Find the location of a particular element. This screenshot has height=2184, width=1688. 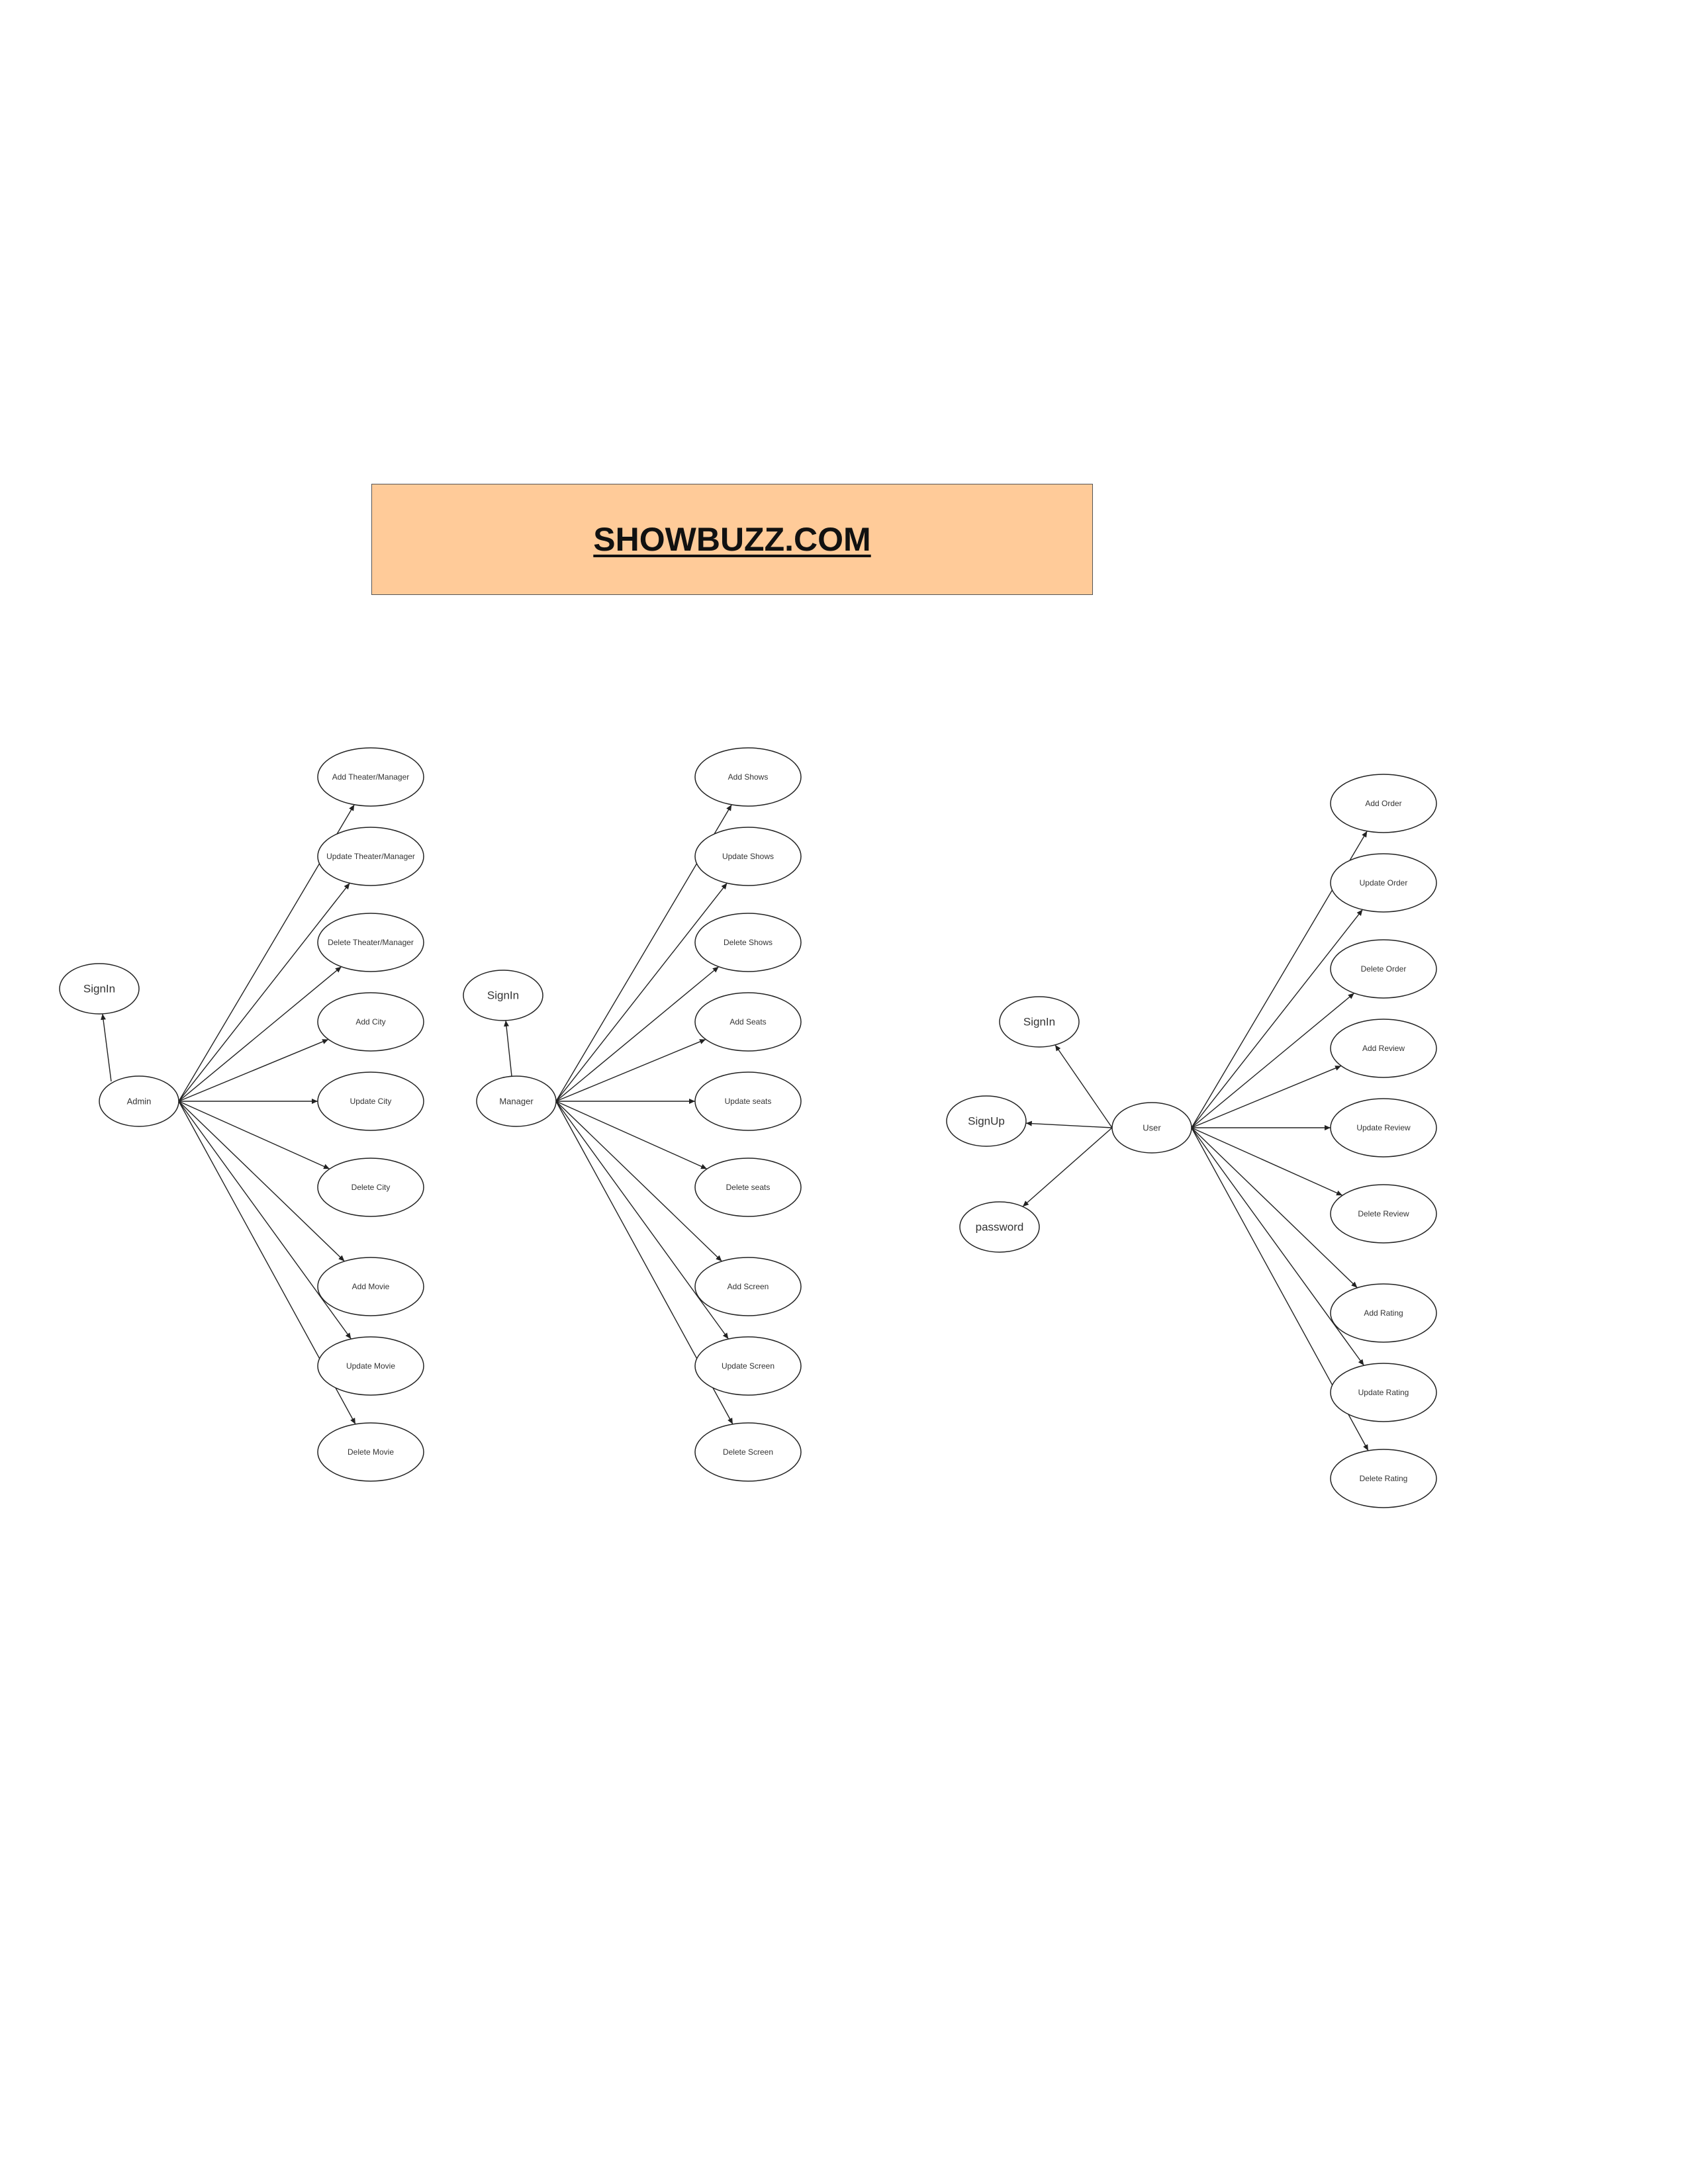

use-case-update-city: Update City is located at coordinates (370, 1101).